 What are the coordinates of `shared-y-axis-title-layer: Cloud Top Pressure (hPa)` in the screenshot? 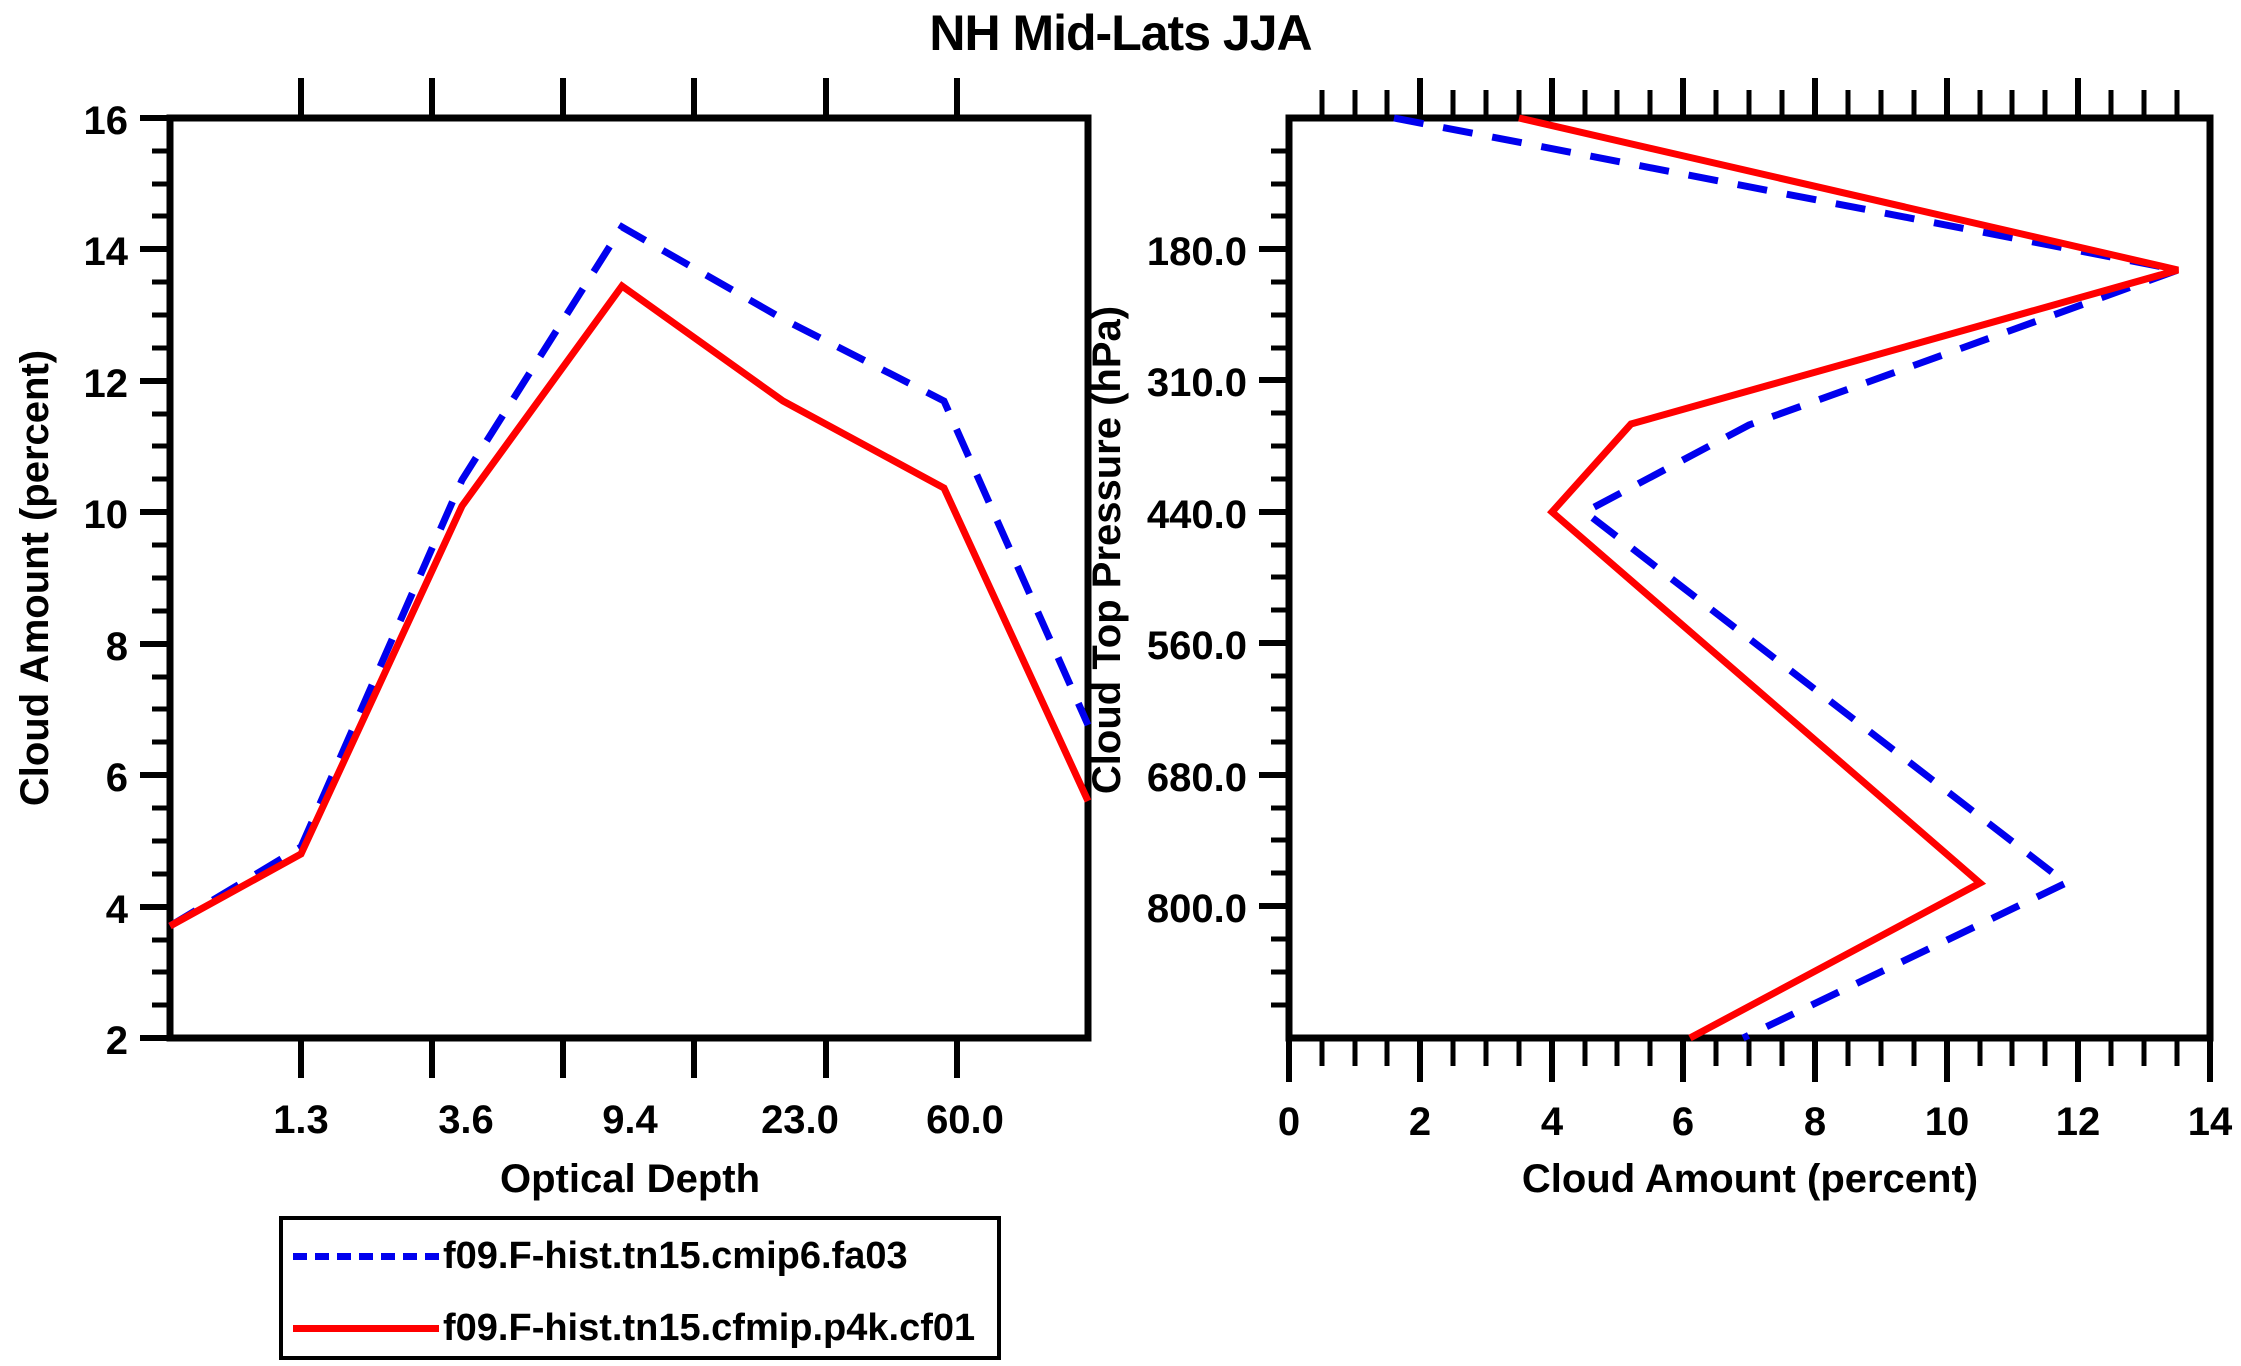 It's located at (1107, 550).